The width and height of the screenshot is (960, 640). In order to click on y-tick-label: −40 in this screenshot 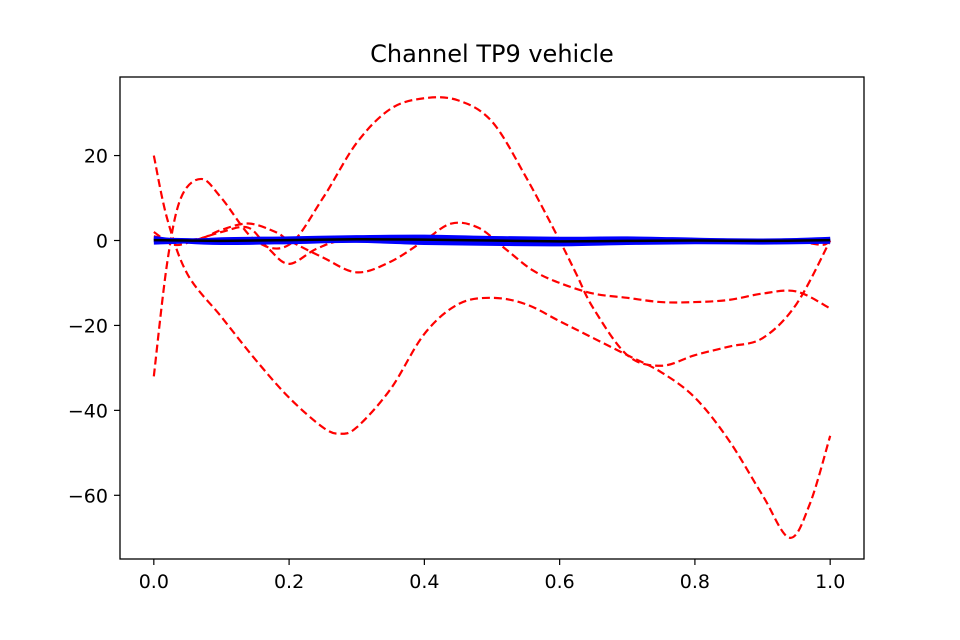, I will do `click(88, 411)`.